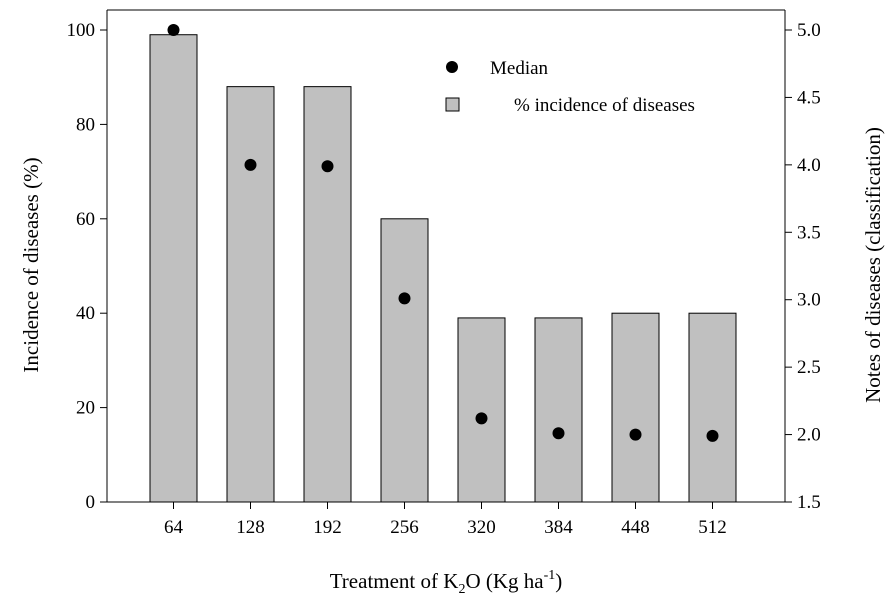 The width and height of the screenshot is (893, 601). I want to click on x-axis-title-prefix: Treatment of K, so click(394, 581).